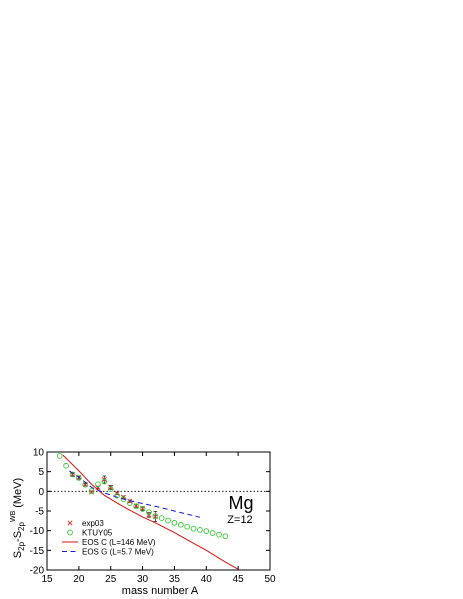  Describe the element at coordinates (13, 516) in the screenshot. I see `y-axis-title-sup: WB` at that location.